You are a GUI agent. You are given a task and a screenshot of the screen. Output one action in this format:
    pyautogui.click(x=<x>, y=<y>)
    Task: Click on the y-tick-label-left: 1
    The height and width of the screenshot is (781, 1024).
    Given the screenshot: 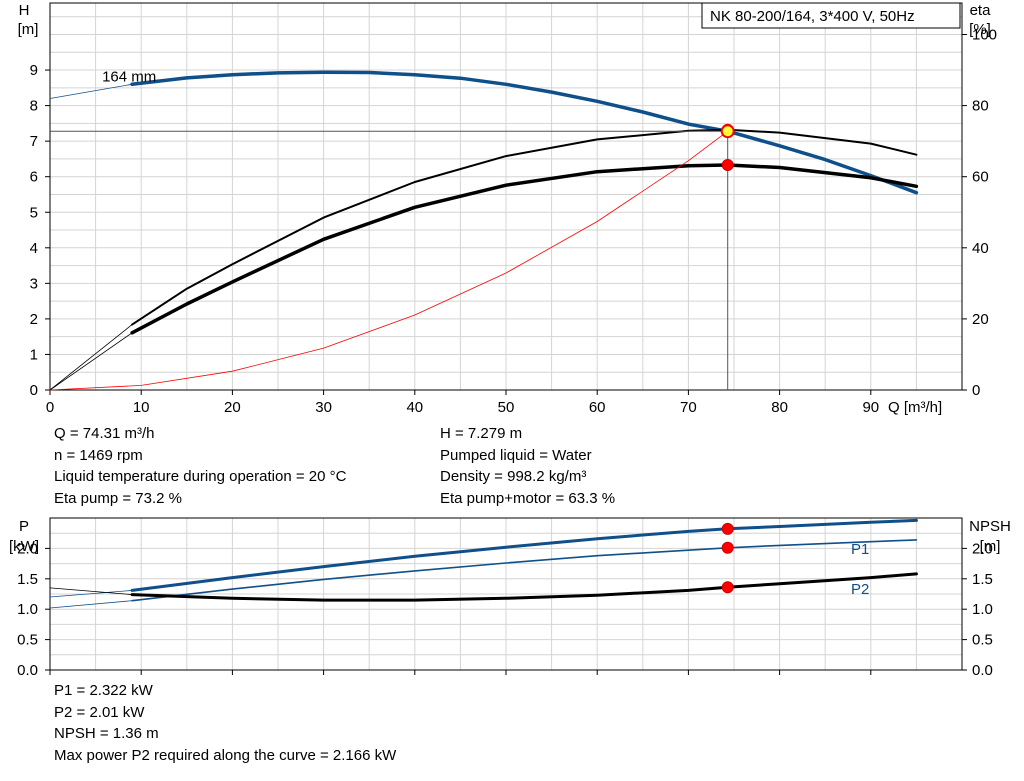 What is the action you would take?
    pyautogui.click(x=34, y=354)
    